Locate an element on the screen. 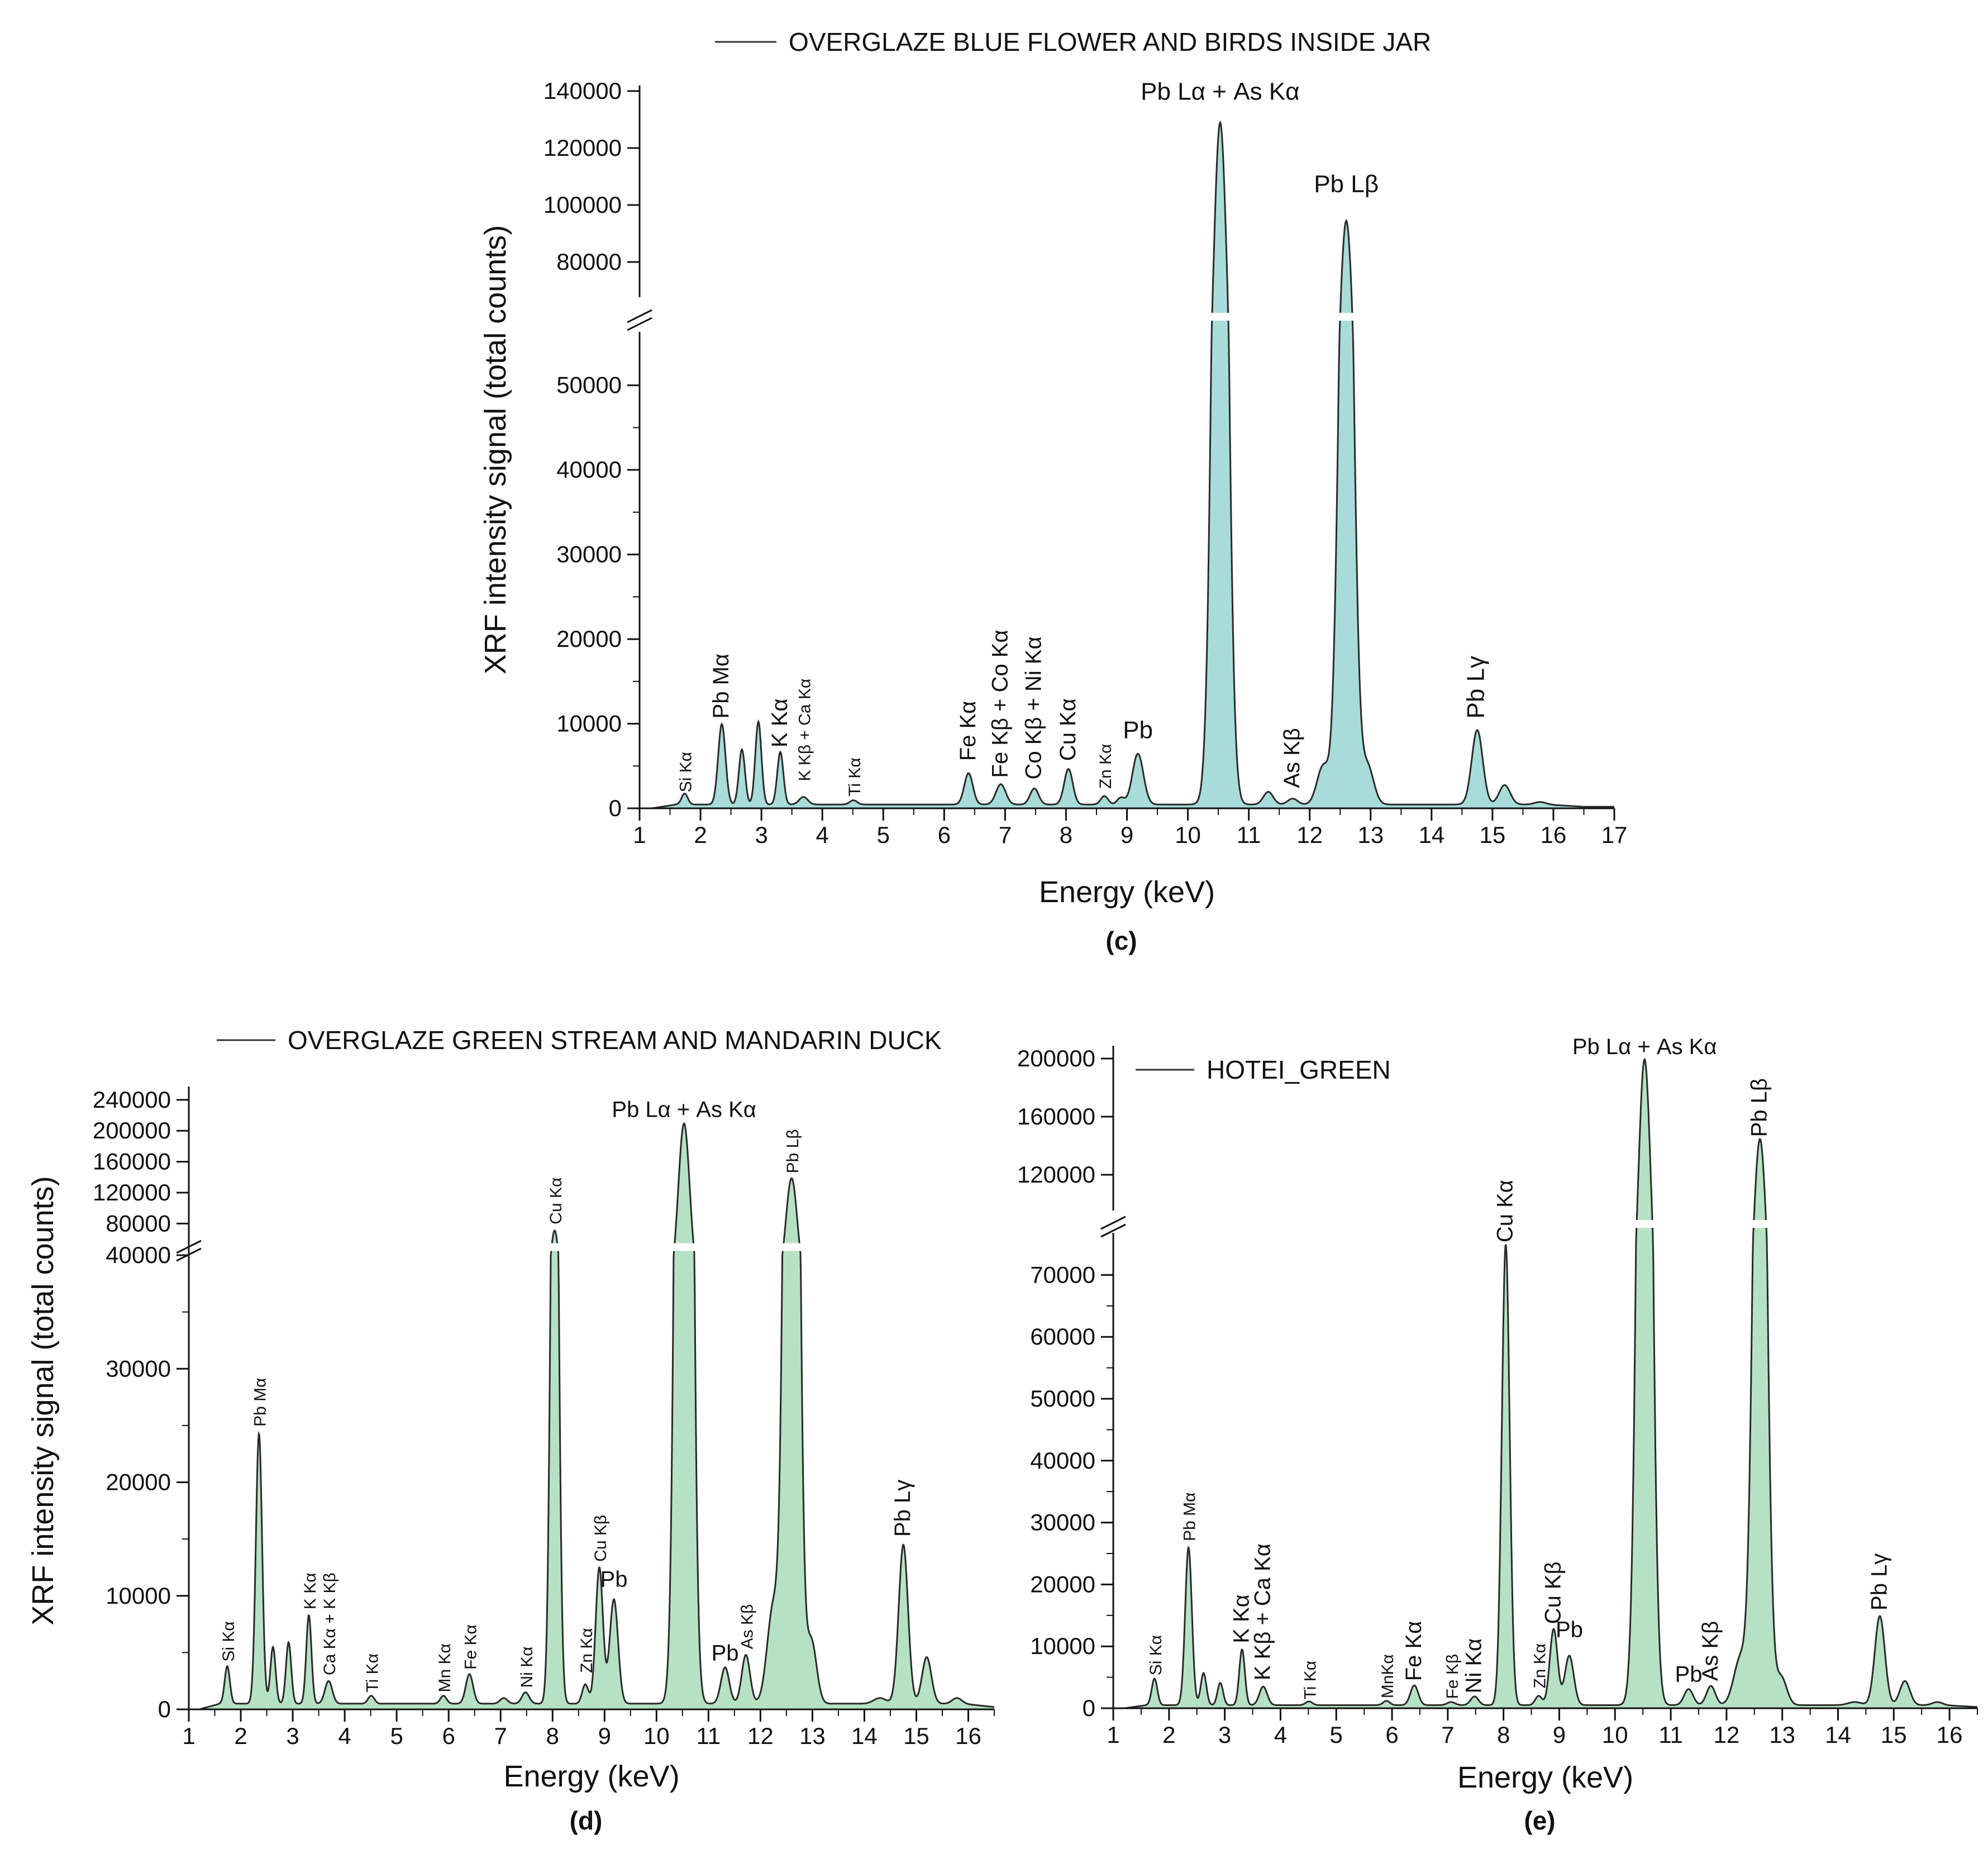  panel-label: (d) is located at coordinates (586, 1820).